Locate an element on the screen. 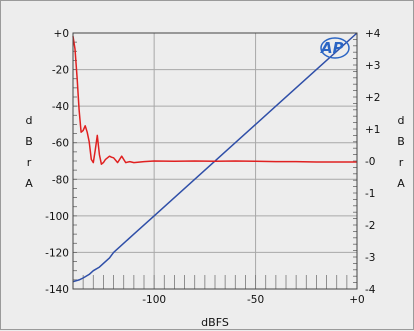 Image resolution: width=414 pixels, height=331 pixels. y-right-tick-label: +3 is located at coordinates (372, 66).